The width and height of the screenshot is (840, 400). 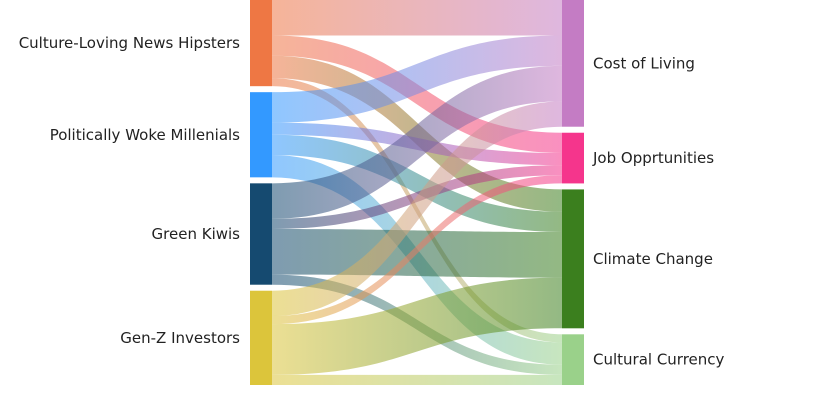 What do you see at coordinates (417, 79) in the screenshot?
I see `link-politically-woke-millenials-to-cost-of-living` at bounding box center [417, 79].